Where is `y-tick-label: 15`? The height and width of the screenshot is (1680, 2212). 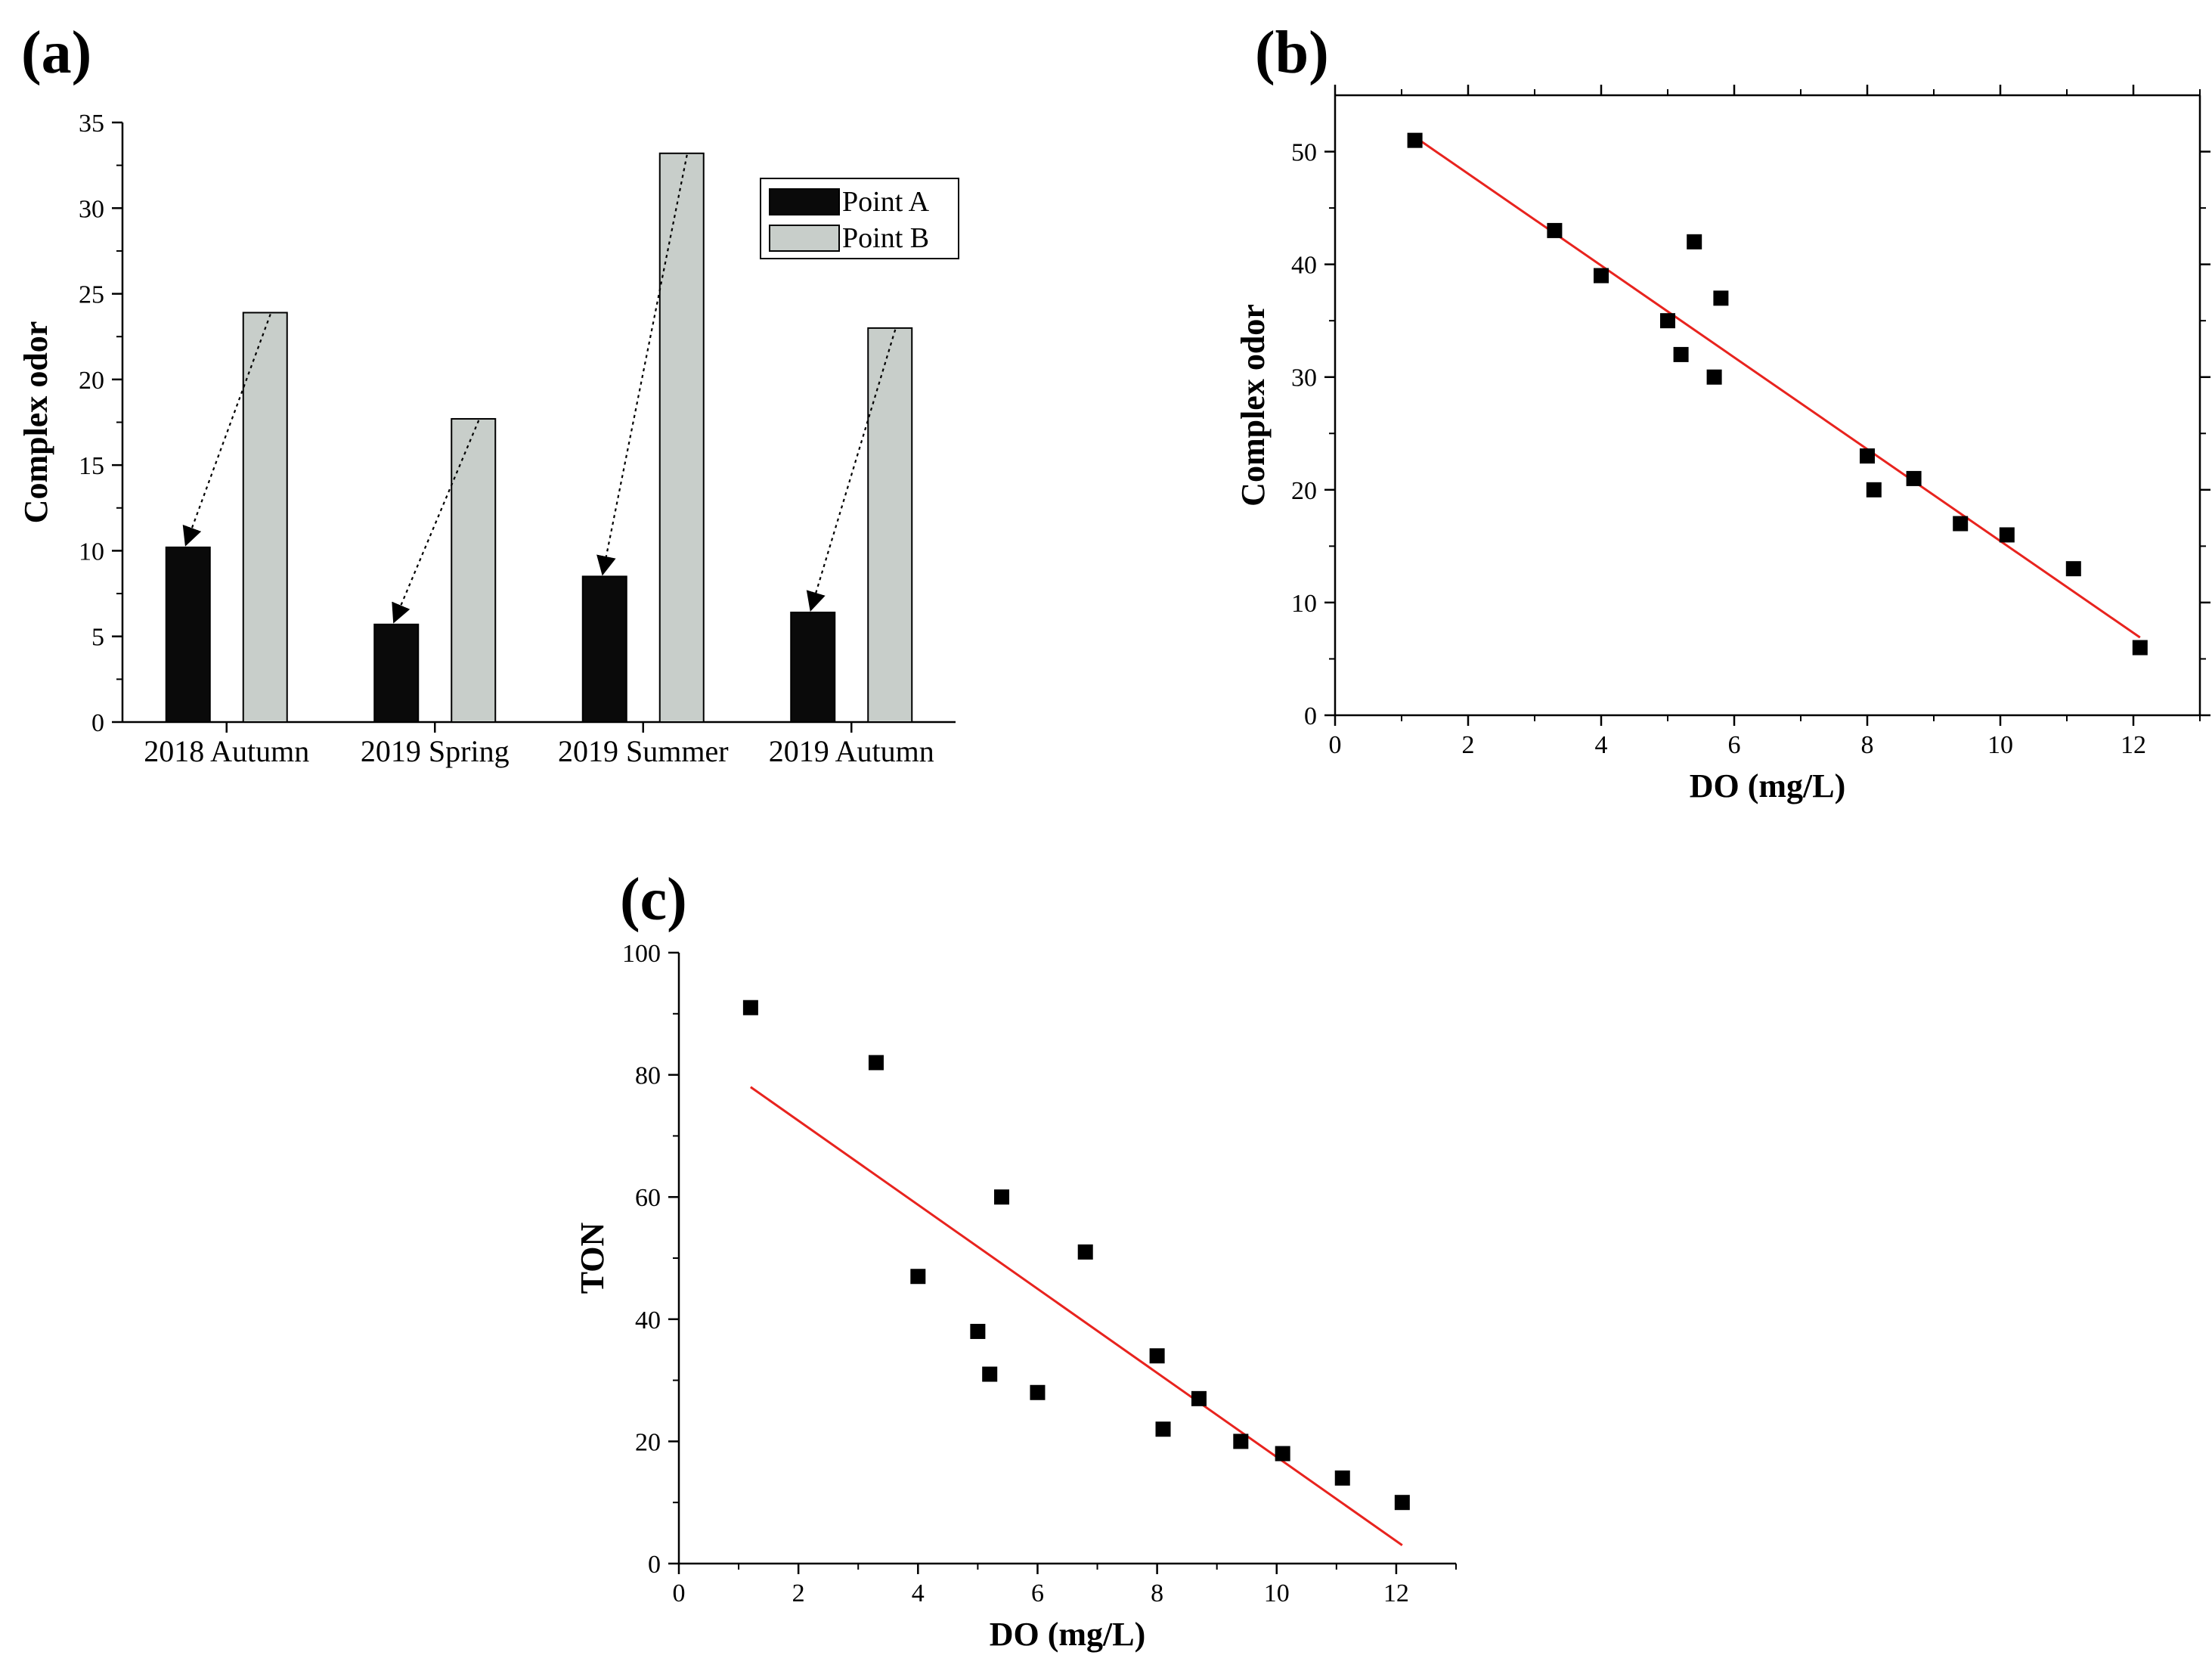 y-tick-label: 15 is located at coordinates (91, 466).